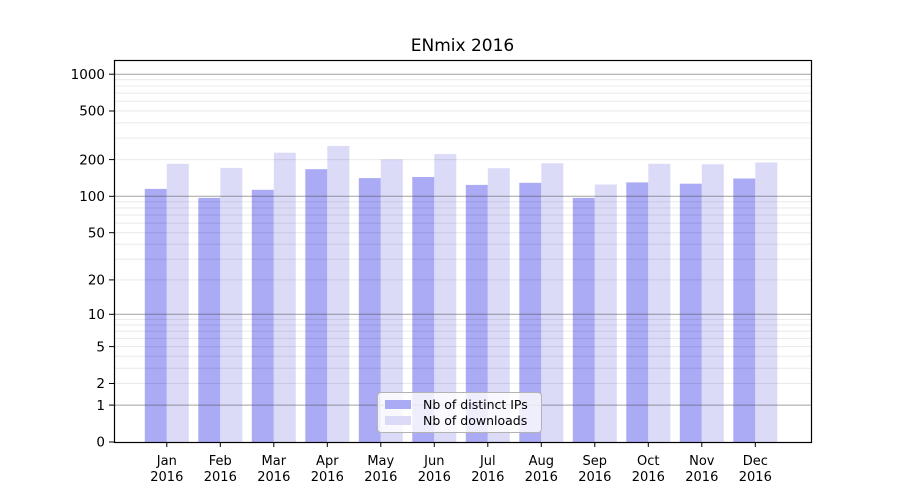  Describe the element at coordinates (92, 197) in the screenshot. I see `y-tick-label-100: 100` at that location.